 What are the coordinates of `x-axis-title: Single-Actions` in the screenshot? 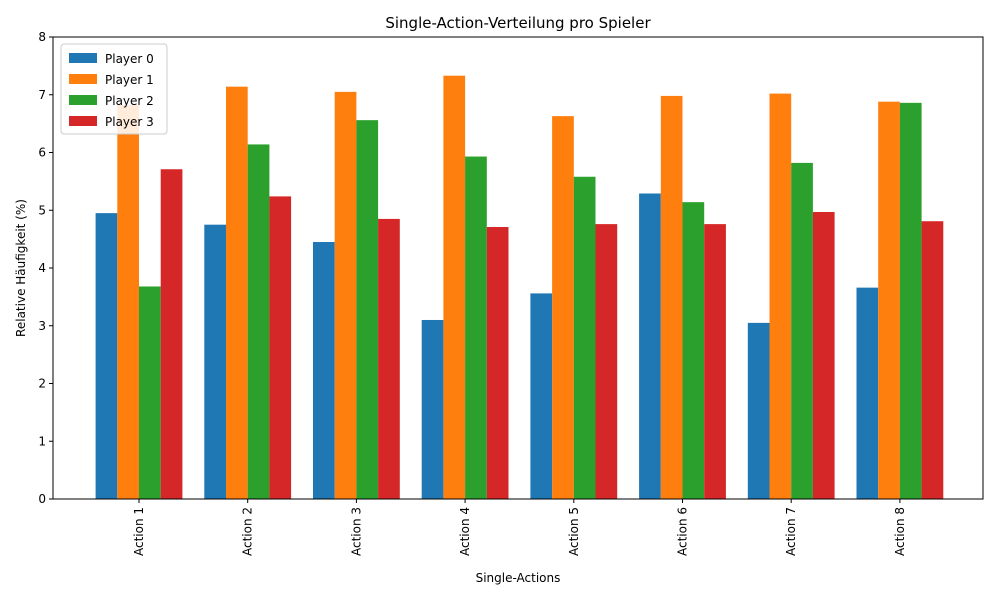 It's located at (518, 578).